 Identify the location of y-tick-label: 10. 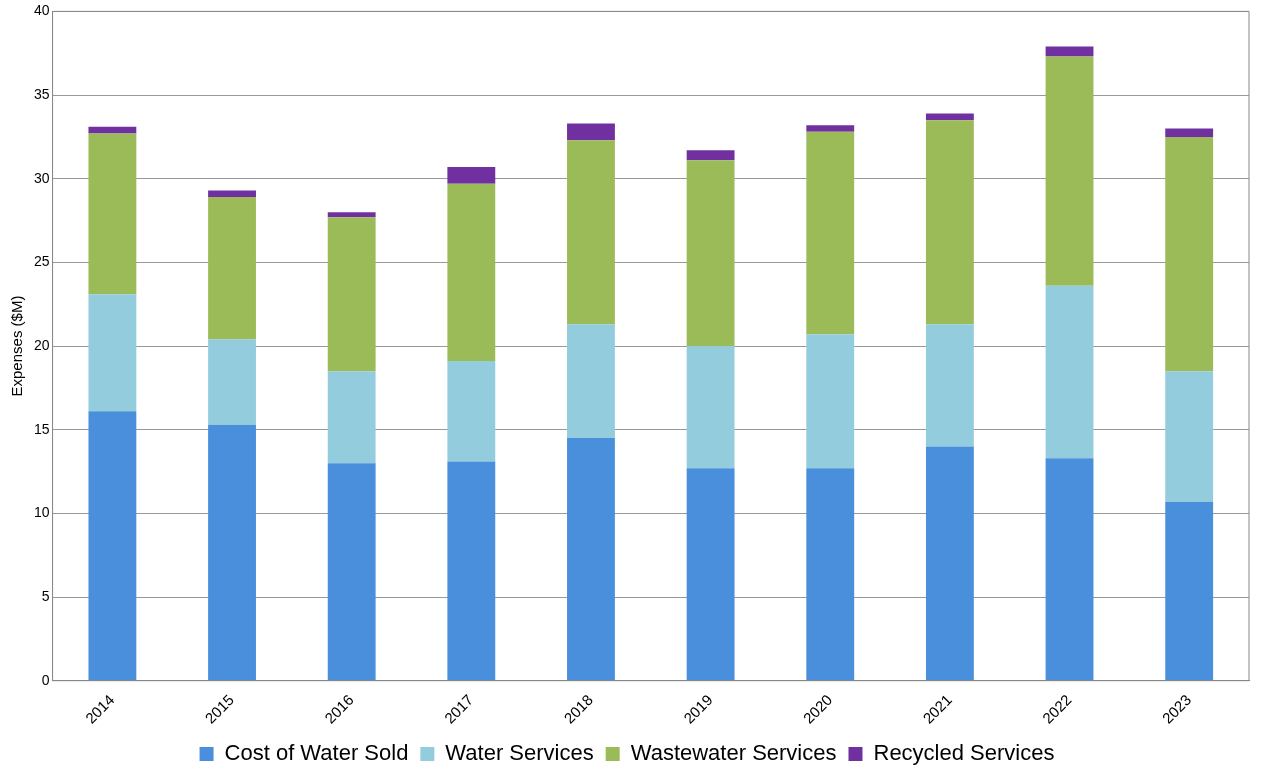
(41, 512).